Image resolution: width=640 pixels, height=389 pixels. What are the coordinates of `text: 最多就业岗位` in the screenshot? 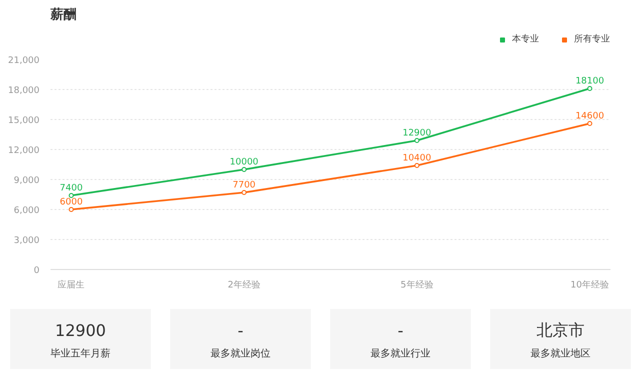 It's located at (240, 354).